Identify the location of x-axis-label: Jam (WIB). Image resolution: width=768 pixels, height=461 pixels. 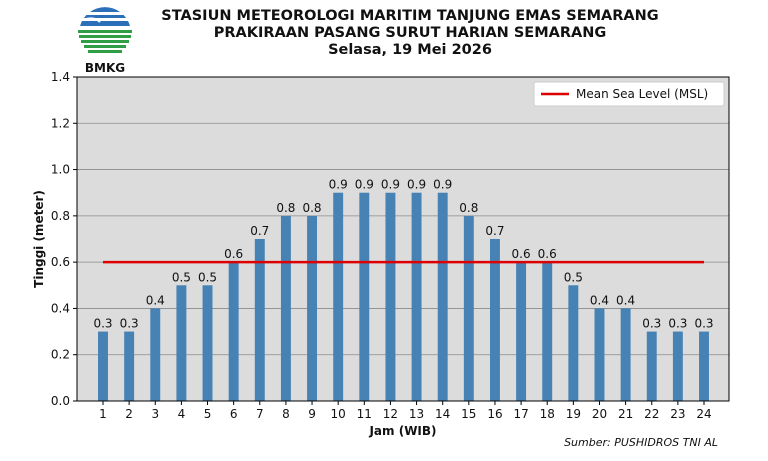
(402, 431).